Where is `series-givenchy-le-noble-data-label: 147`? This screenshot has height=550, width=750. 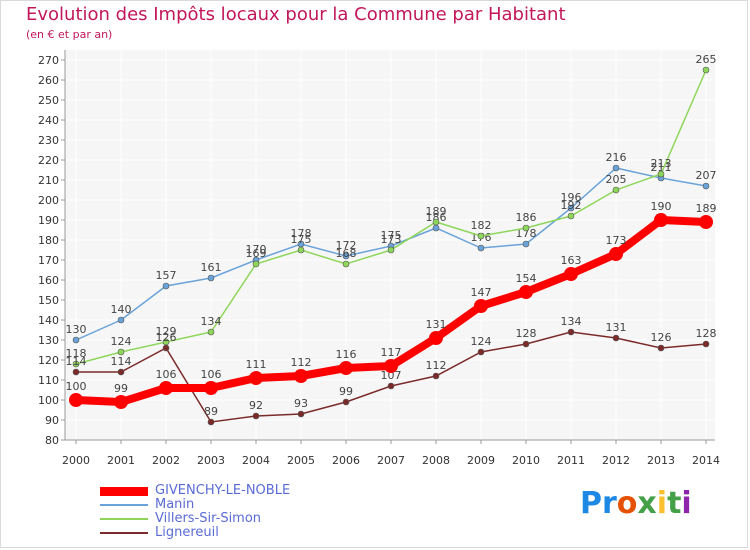 series-givenchy-le-noble-data-label: 147 is located at coordinates (481, 292).